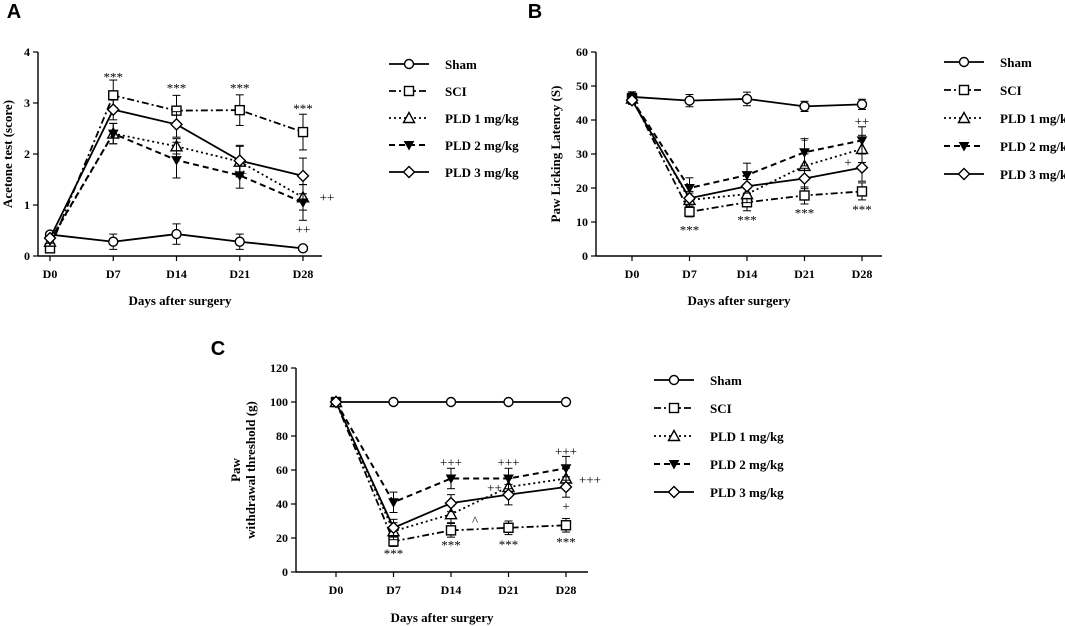  What do you see at coordinates (27, 103) in the screenshot?
I see `y-tick-label: 3` at bounding box center [27, 103].